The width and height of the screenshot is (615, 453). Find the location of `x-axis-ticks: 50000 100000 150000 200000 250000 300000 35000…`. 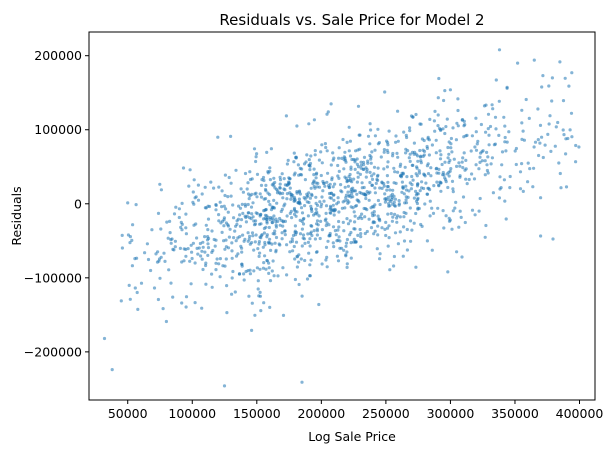

x-axis-ticks: 50000 100000 150000 200000 250000 300000 35000… is located at coordinates (355, 410).